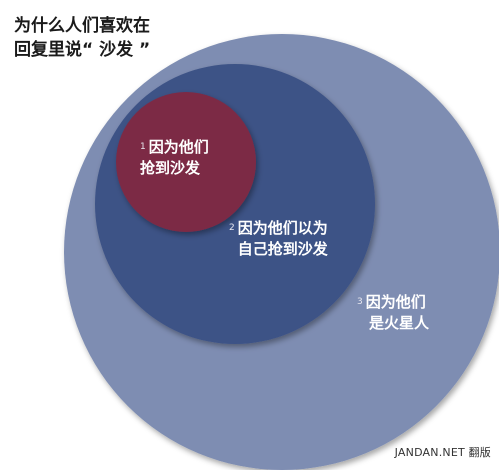 Image resolution: width=499 pixels, height=470 pixels. Describe the element at coordinates (393, 313) in the screenshot. I see `outer-circle-label: 3 因为他们 是火星人` at that location.